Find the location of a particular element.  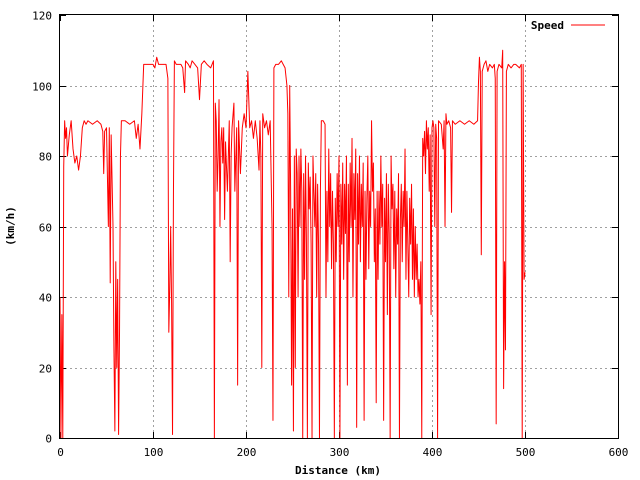

x-tick-label: 600 is located at coordinates (619, 452).